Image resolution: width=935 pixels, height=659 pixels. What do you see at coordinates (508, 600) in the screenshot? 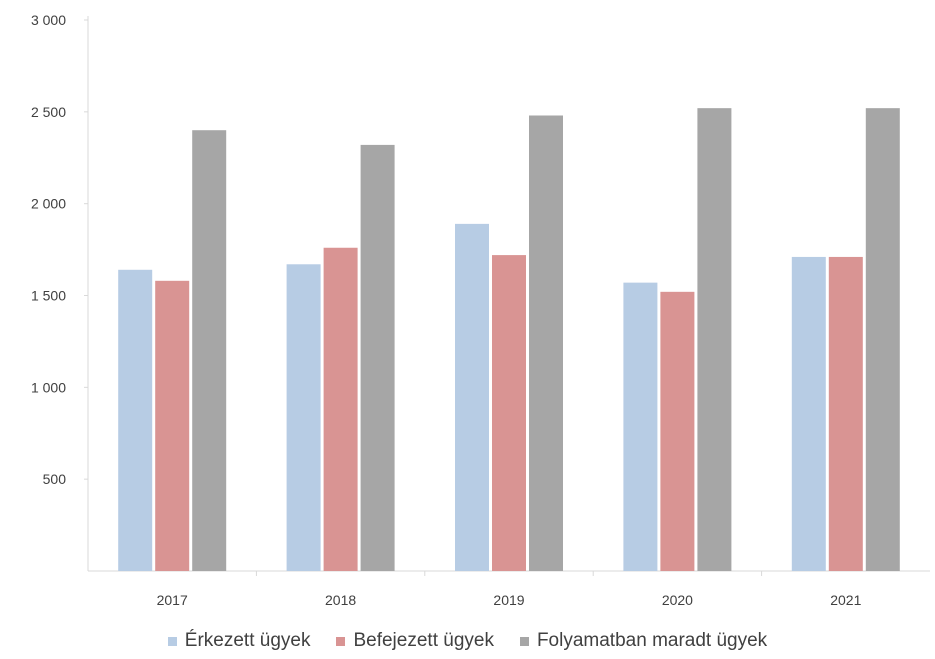
I see `x-tick-label: 2019` at bounding box center [508, 600].